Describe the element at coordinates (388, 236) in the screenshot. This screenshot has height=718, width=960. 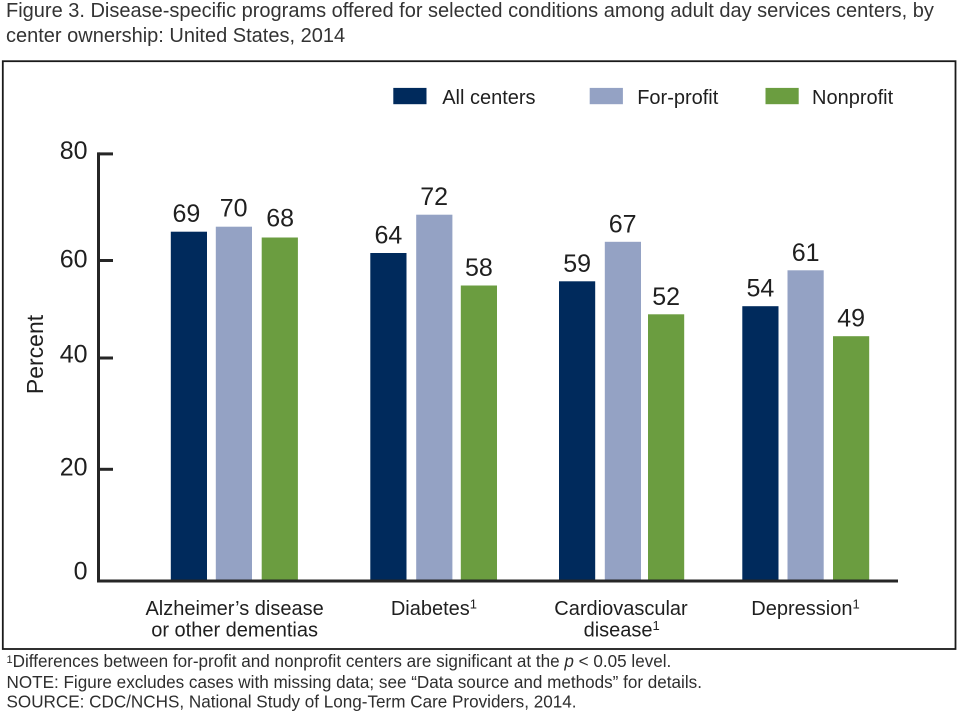
I see `svg-text: 64` at that location.